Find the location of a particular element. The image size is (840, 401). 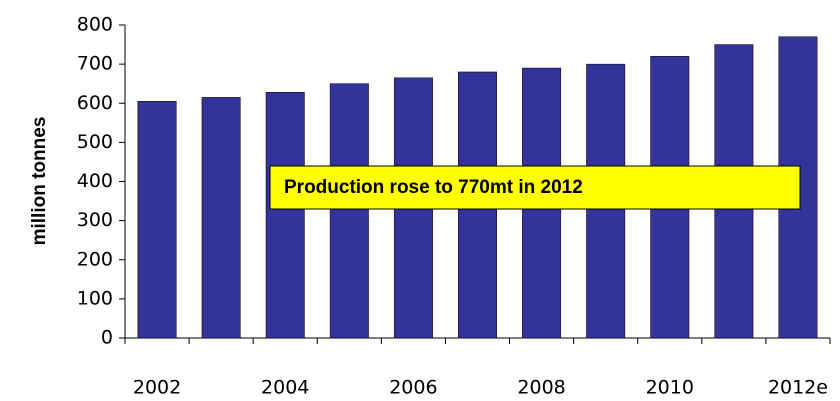

y-tick-label: 500 is located at coordinates (95, 142).